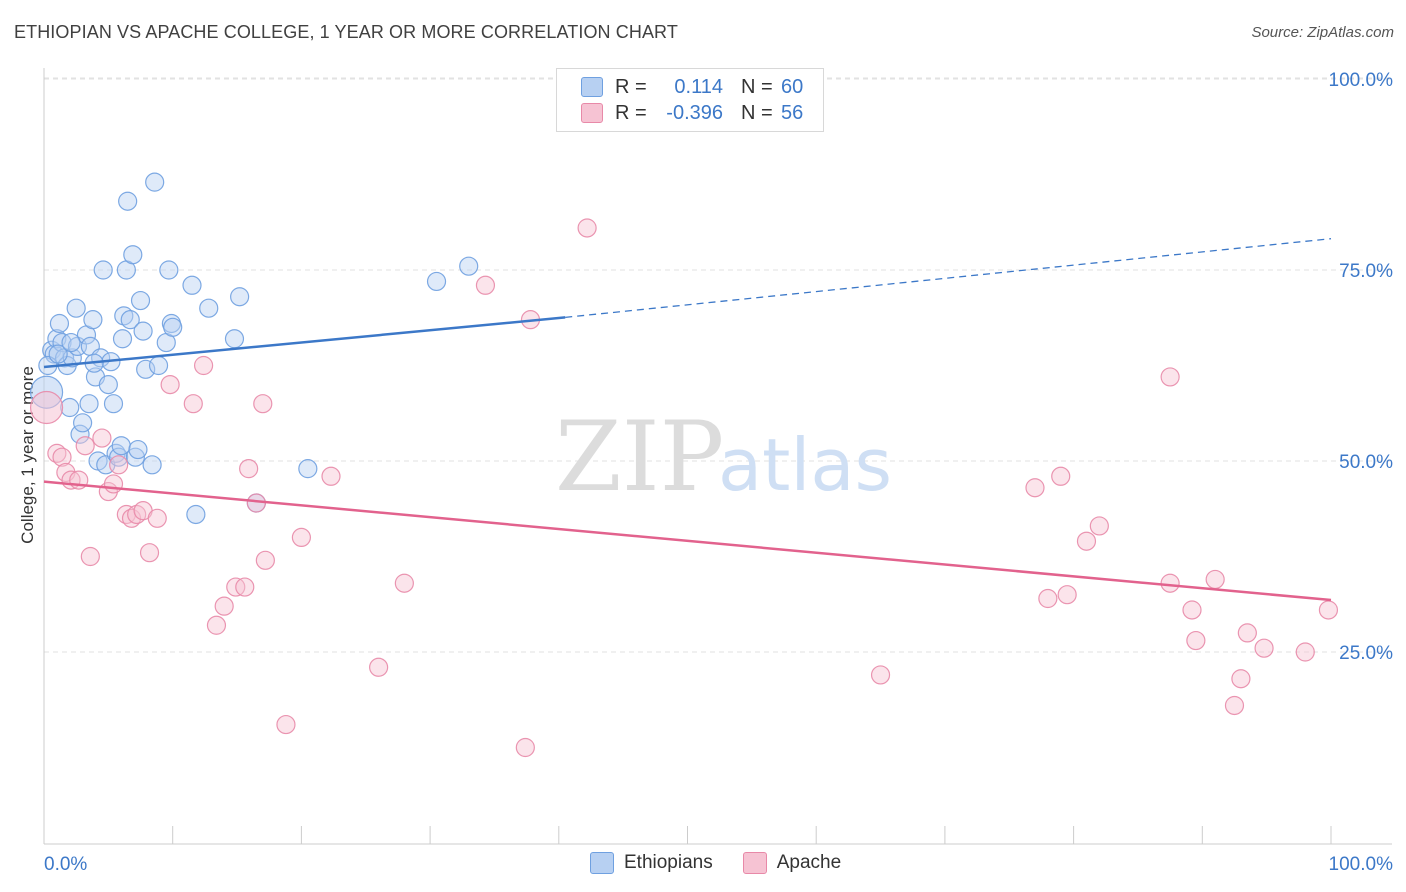  Describe the element at coordinates (690, 100) in the screenshot. I see `stats-legend: R = 0.114 N = 60 R = -0.396 N = 56` at that location.